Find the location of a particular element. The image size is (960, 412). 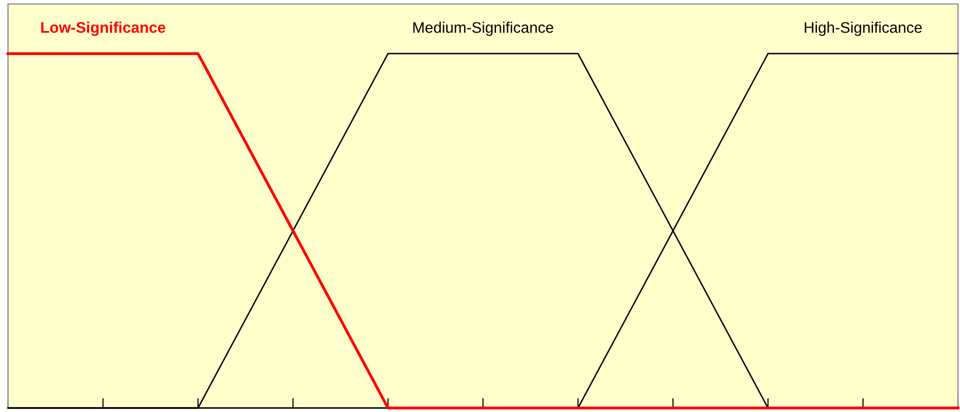

series-label: High-Significance is located at coordinates (863, 29).